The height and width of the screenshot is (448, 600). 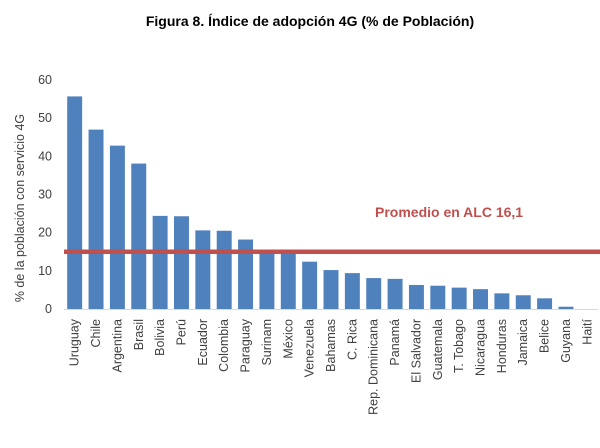 I want to click on bar-brasil, so click(x=139, y=236).